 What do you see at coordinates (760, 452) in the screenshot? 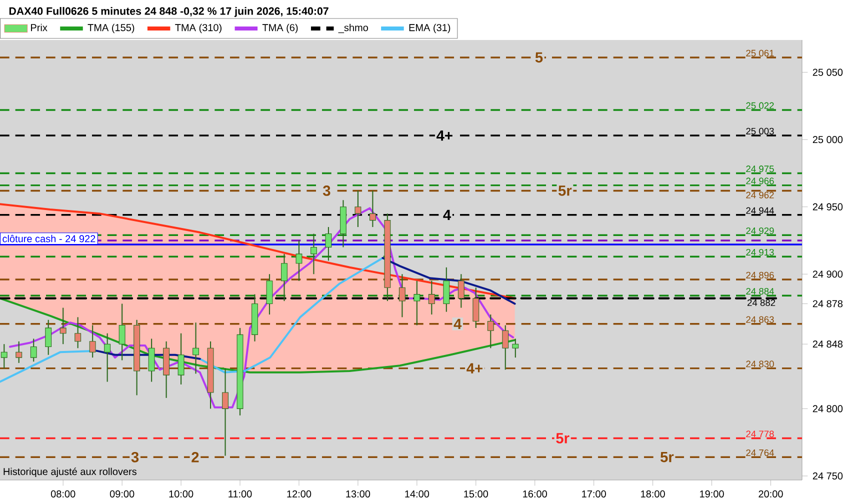
I see `ref-line-label: 24 764` at bounding box center [760, 452].